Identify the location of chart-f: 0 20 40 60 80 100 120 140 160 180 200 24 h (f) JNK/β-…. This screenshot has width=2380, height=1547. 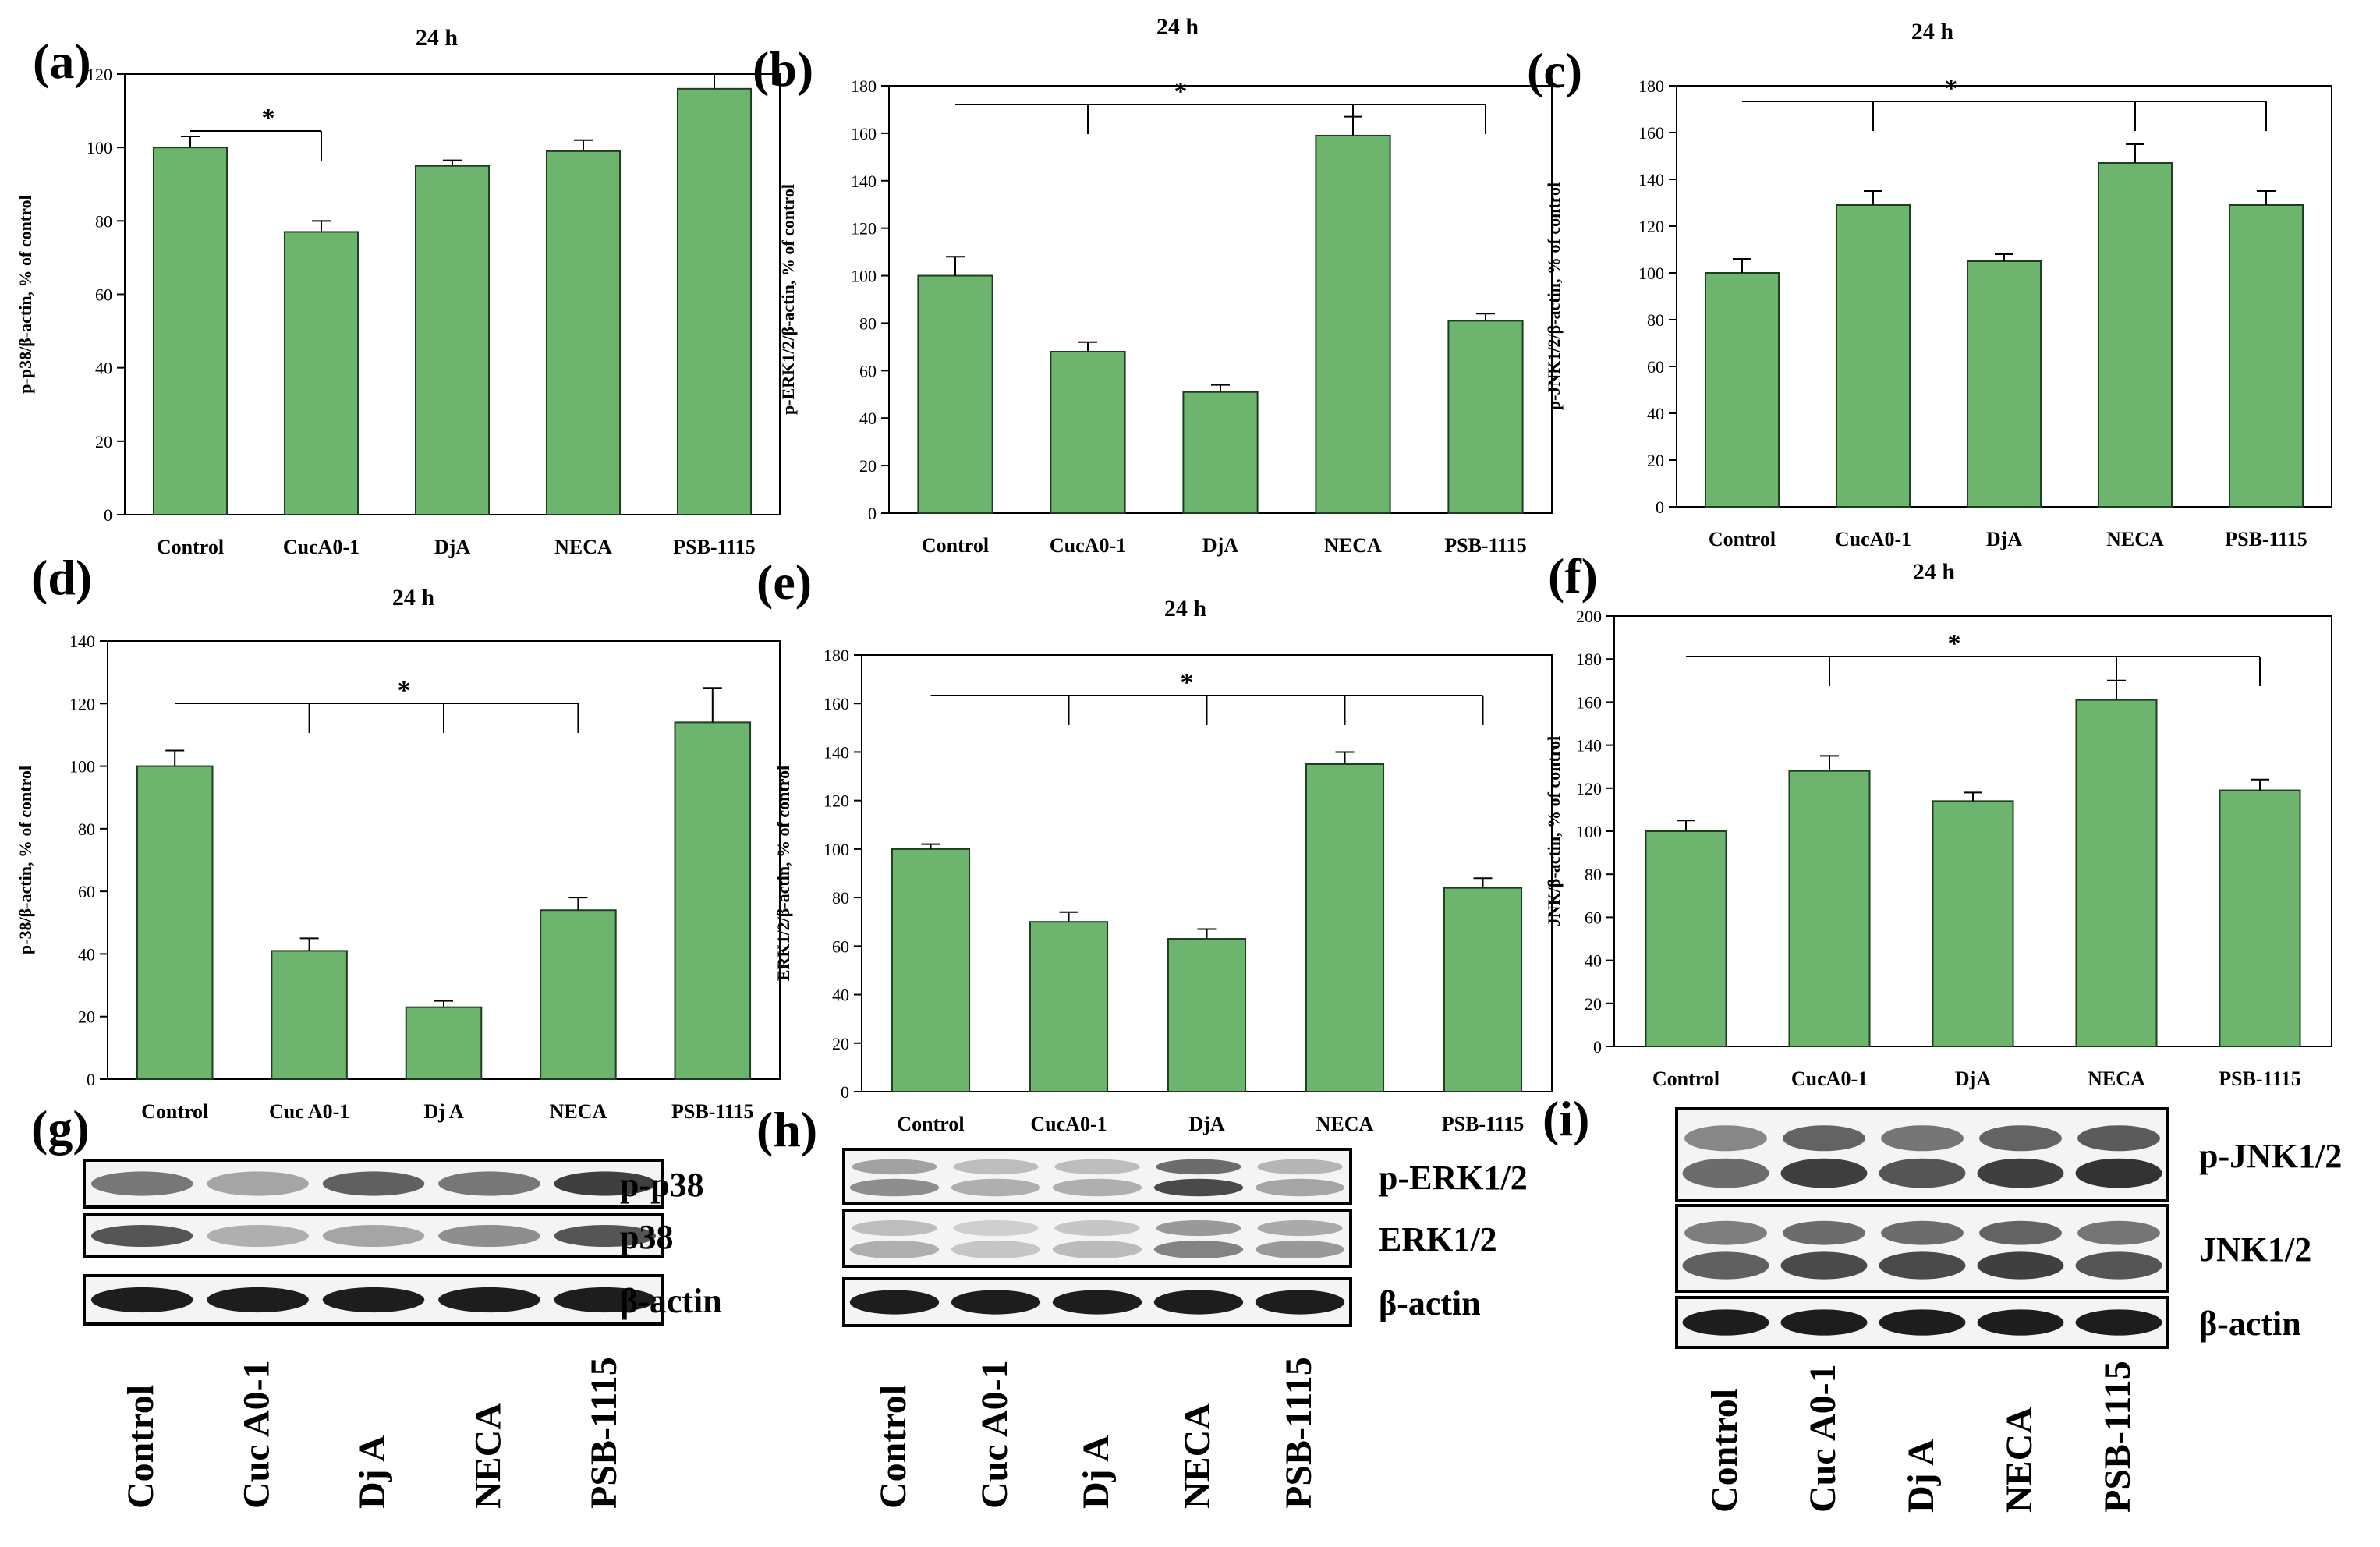
(1938, 819).